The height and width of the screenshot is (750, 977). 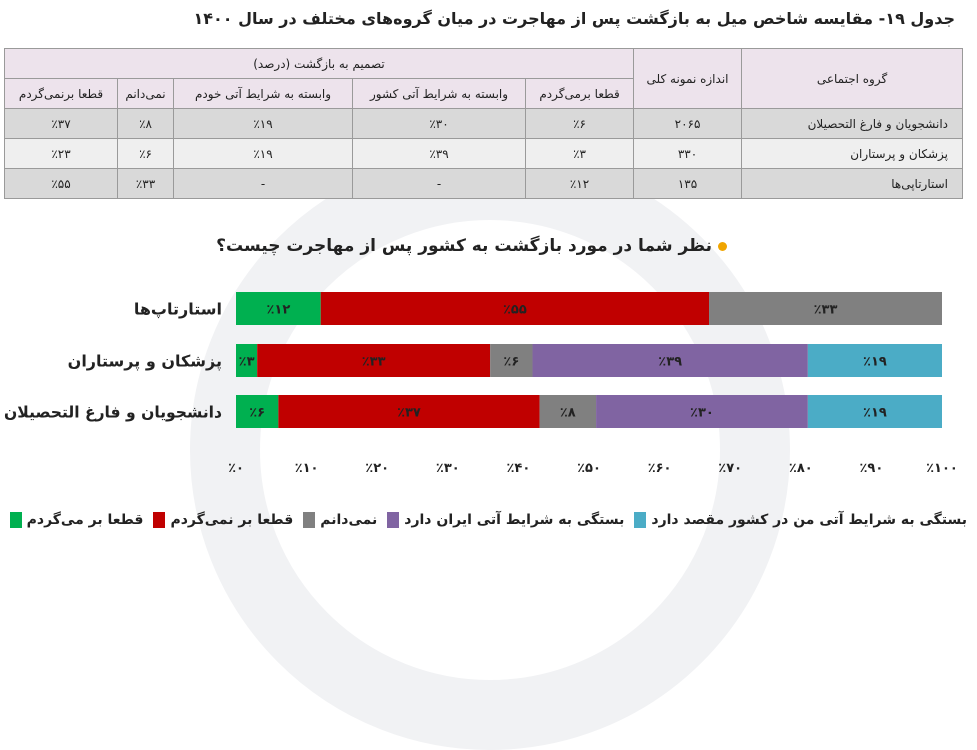 I want to click on legend-item: قطعا بر می‌گردم, so click(x=76, y=520).